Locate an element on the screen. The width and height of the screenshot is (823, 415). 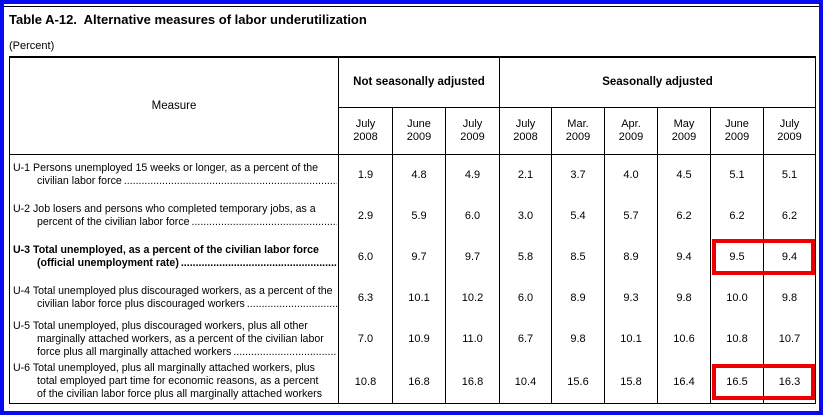
value-cell: 15.6 is located at coordinates (578, 382).